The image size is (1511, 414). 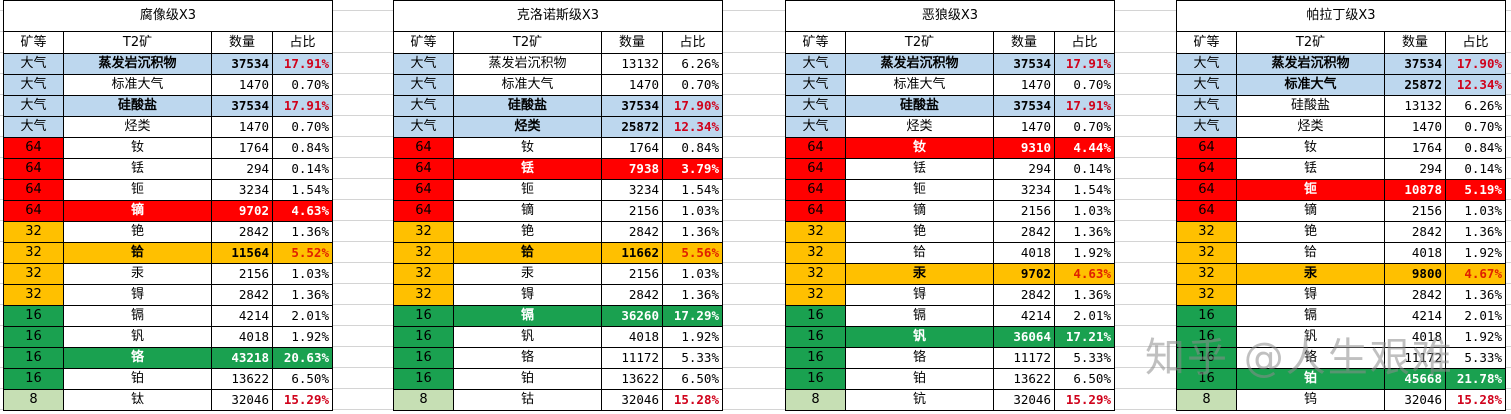 I want to click on percent-cell: 6.26%, so click(x=692, y=64).